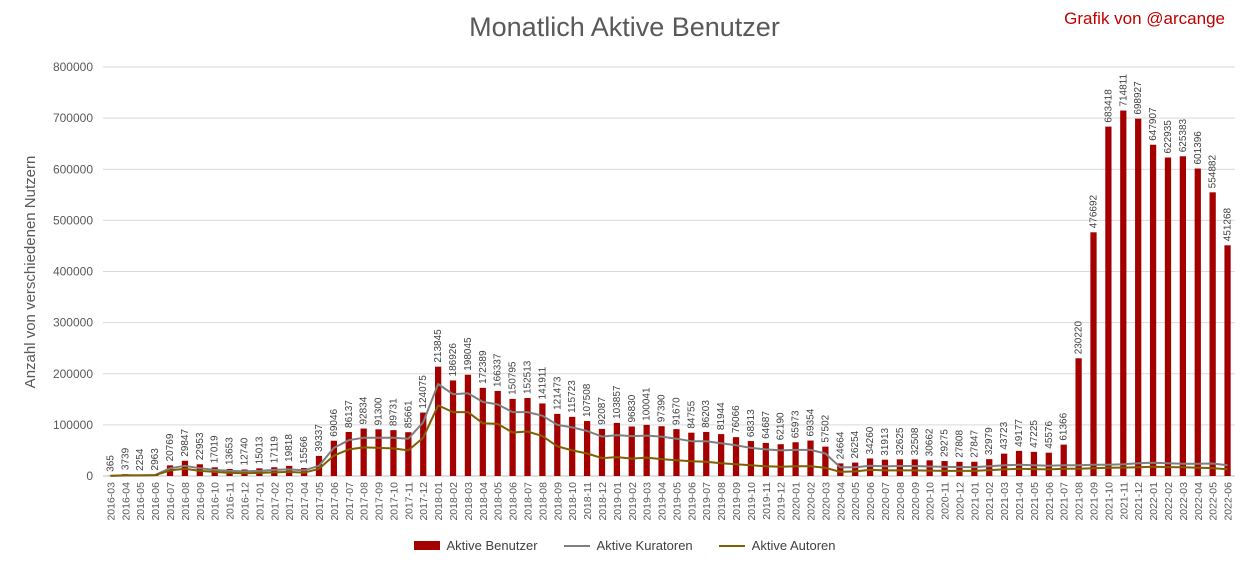 The width and height of the screenshot is (1249, 568). I want to click on legend-item-benutzer: Aktive Benutzer, so click(475, 545).